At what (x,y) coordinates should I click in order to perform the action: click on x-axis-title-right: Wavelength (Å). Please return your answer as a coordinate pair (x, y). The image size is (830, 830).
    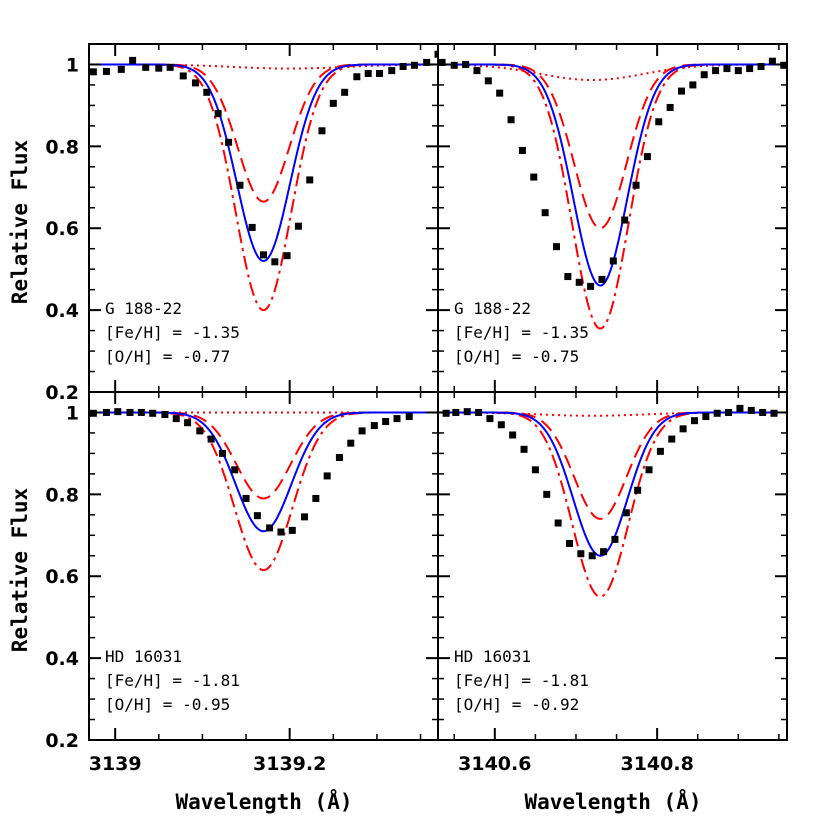
    Looking at the image, I should click on (612, 801).